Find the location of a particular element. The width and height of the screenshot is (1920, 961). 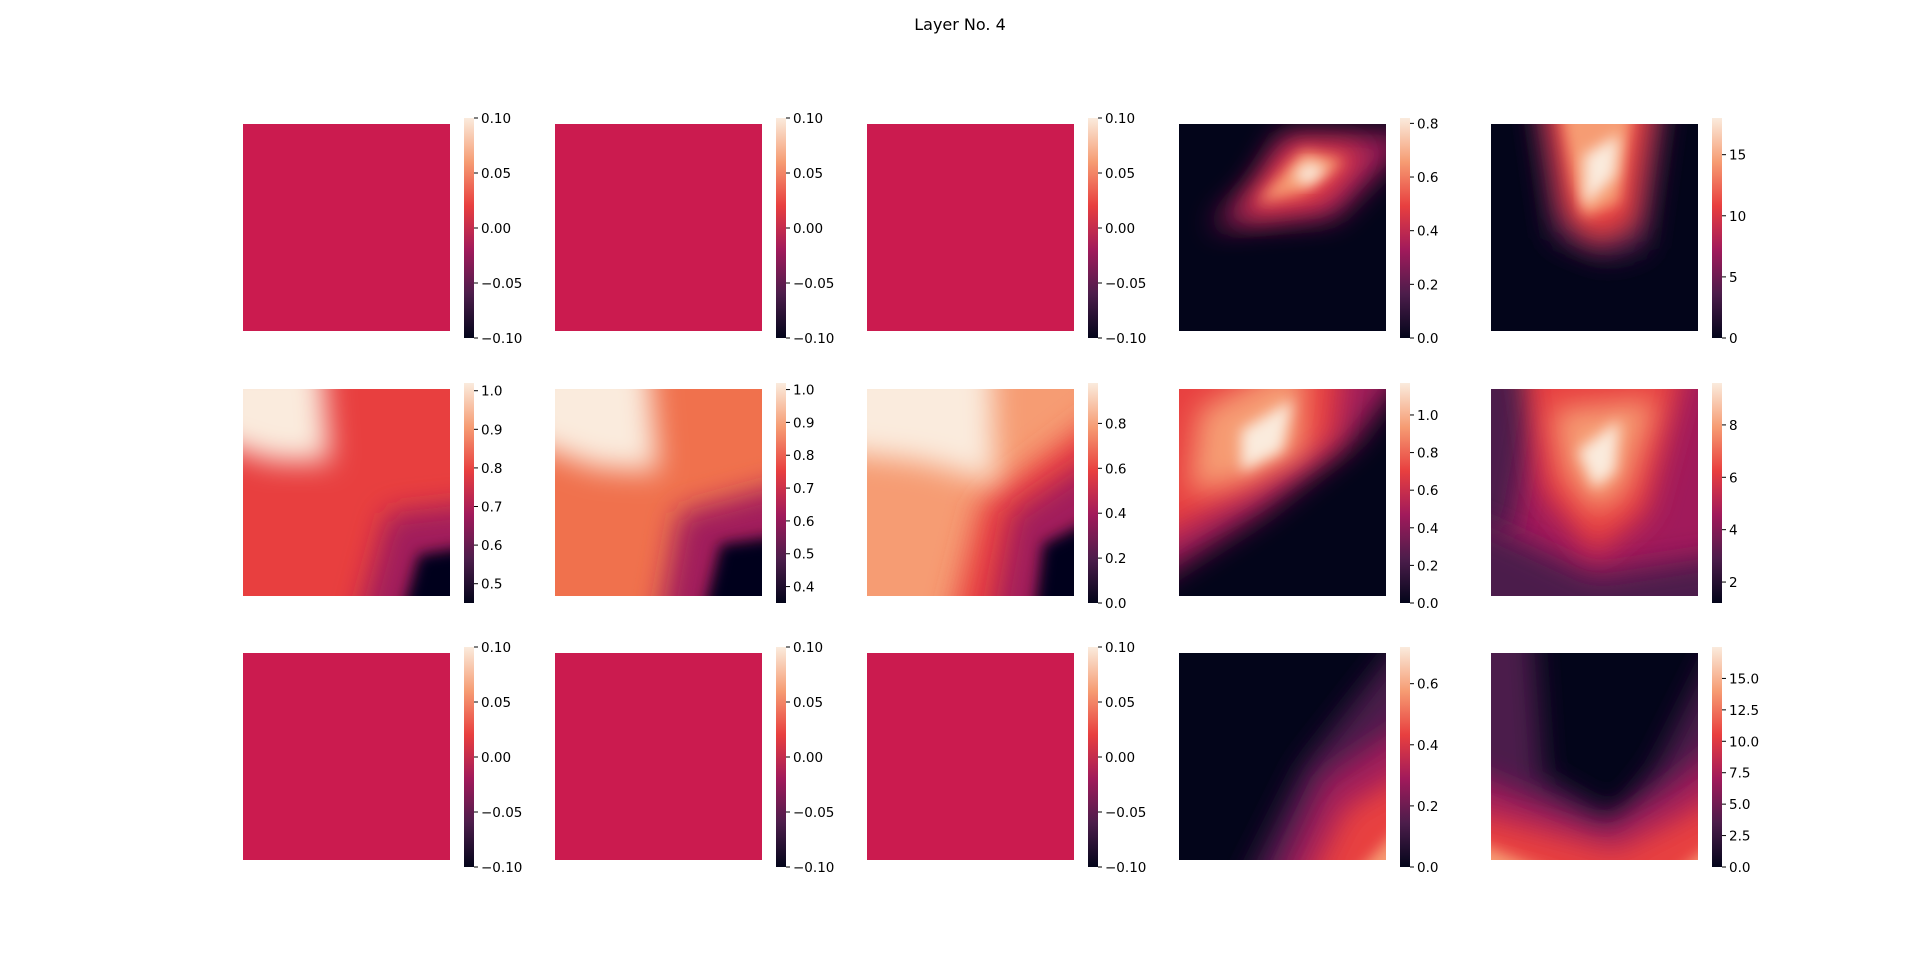

heatmap-panel-r2-c4: 1.0 0.8 0.6 0.4 0.2 0.0 is located at coordinates (1308, 497).